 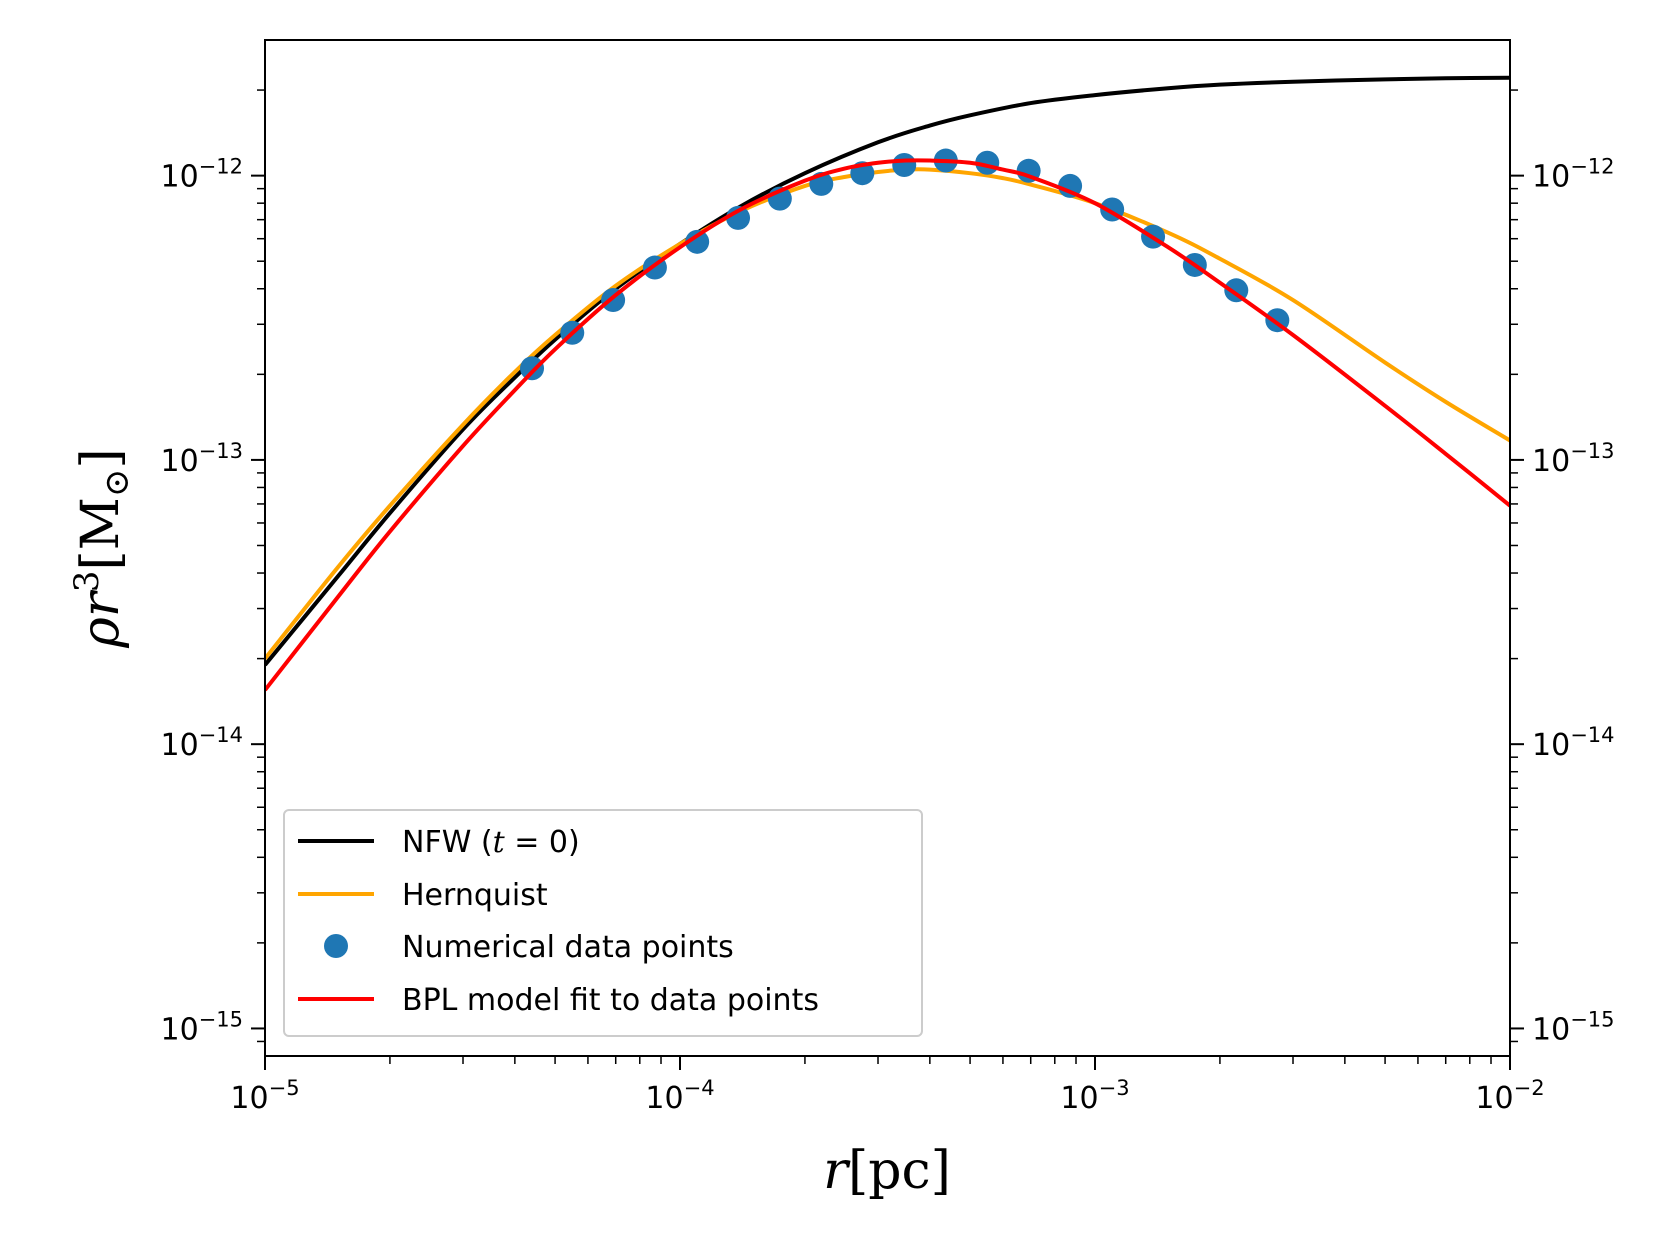 I want to click on x-tick-label: 10⁻², so click(x=1509, y=1096).